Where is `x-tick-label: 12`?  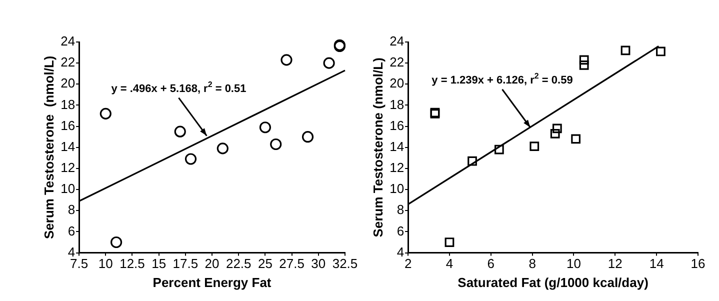
x-tick-label: 12 is located at coordinates (615, 264).